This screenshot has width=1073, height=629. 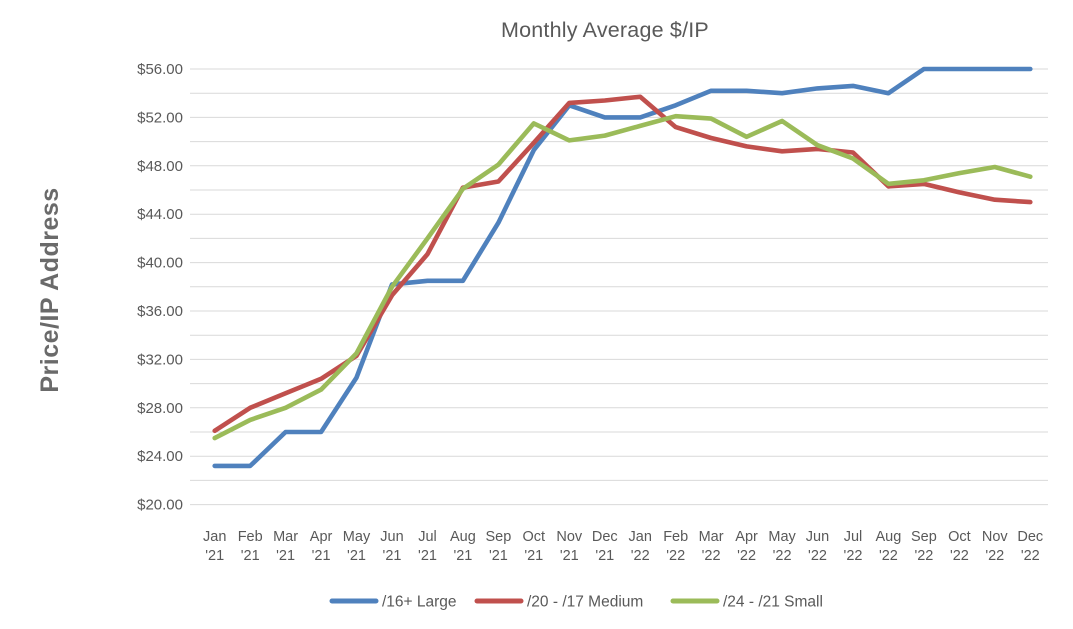 What do you see at coordinates (214, 546) in the screenshot?
I see `x-axis-tick-label: Jan '21` at bounding box center [214, 546].